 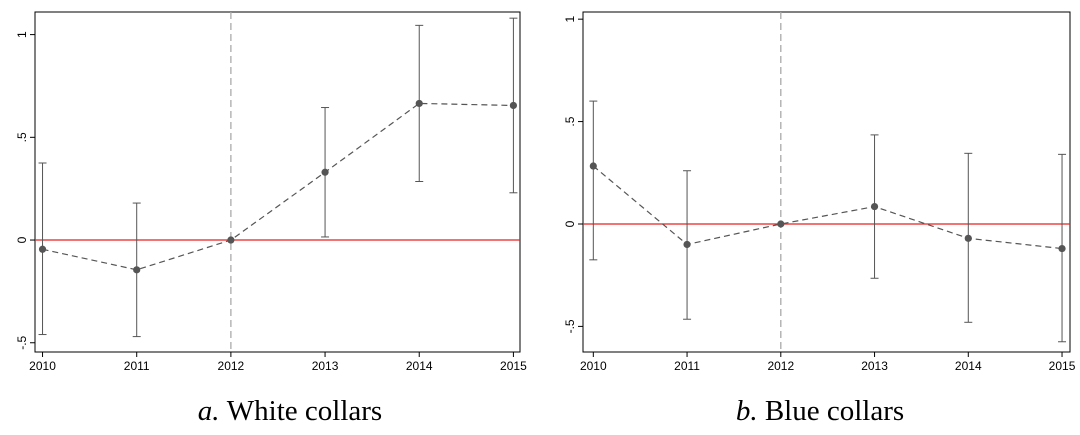 I want to click on caption-text: White collars, so click(x=304, y=411).